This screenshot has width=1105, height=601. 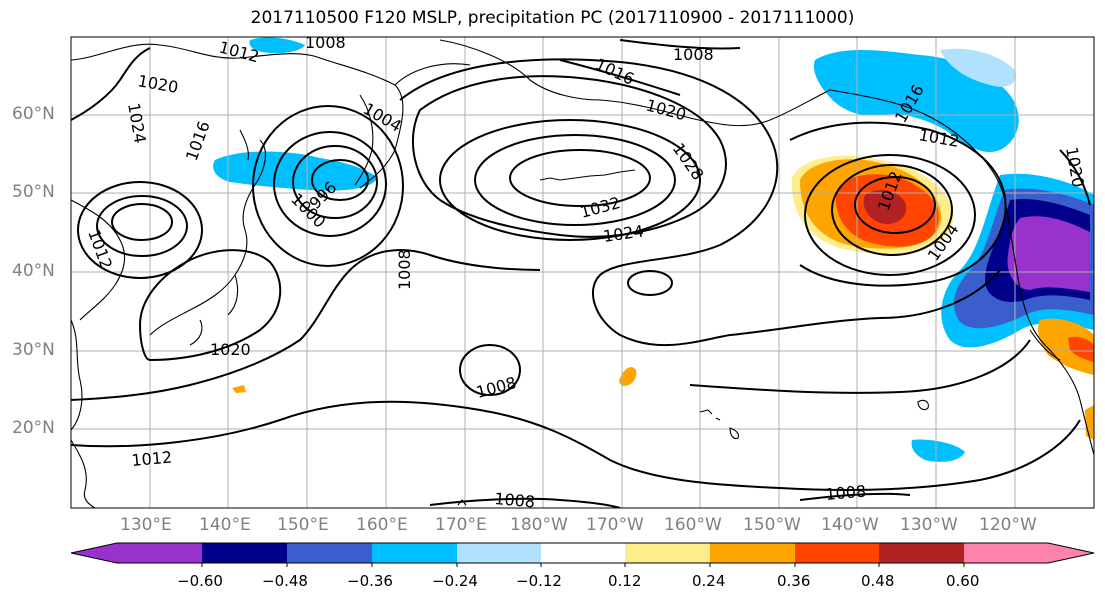 I want to click on colorbar, so click(x=582, y=554).